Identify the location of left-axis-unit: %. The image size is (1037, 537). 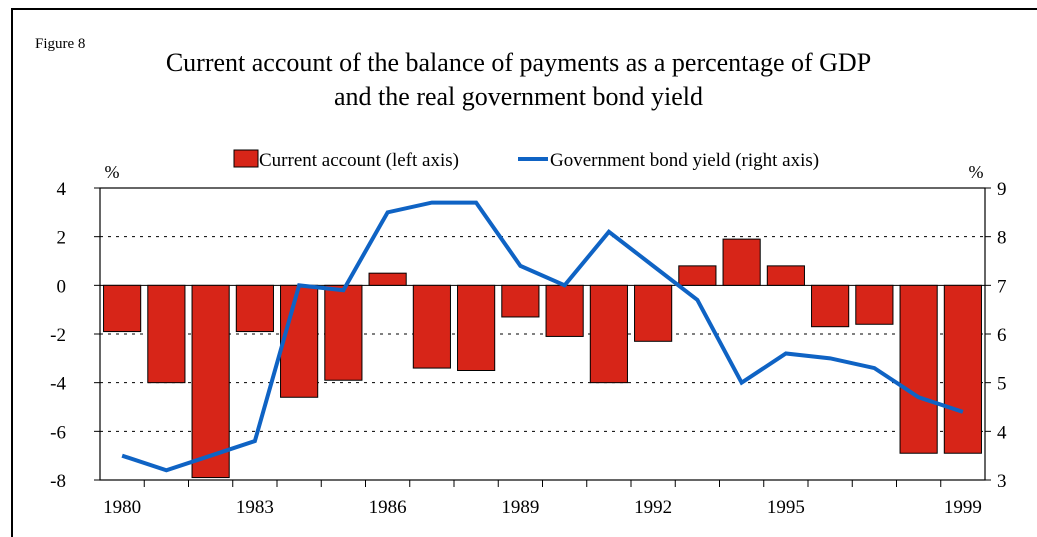
(112, 172).